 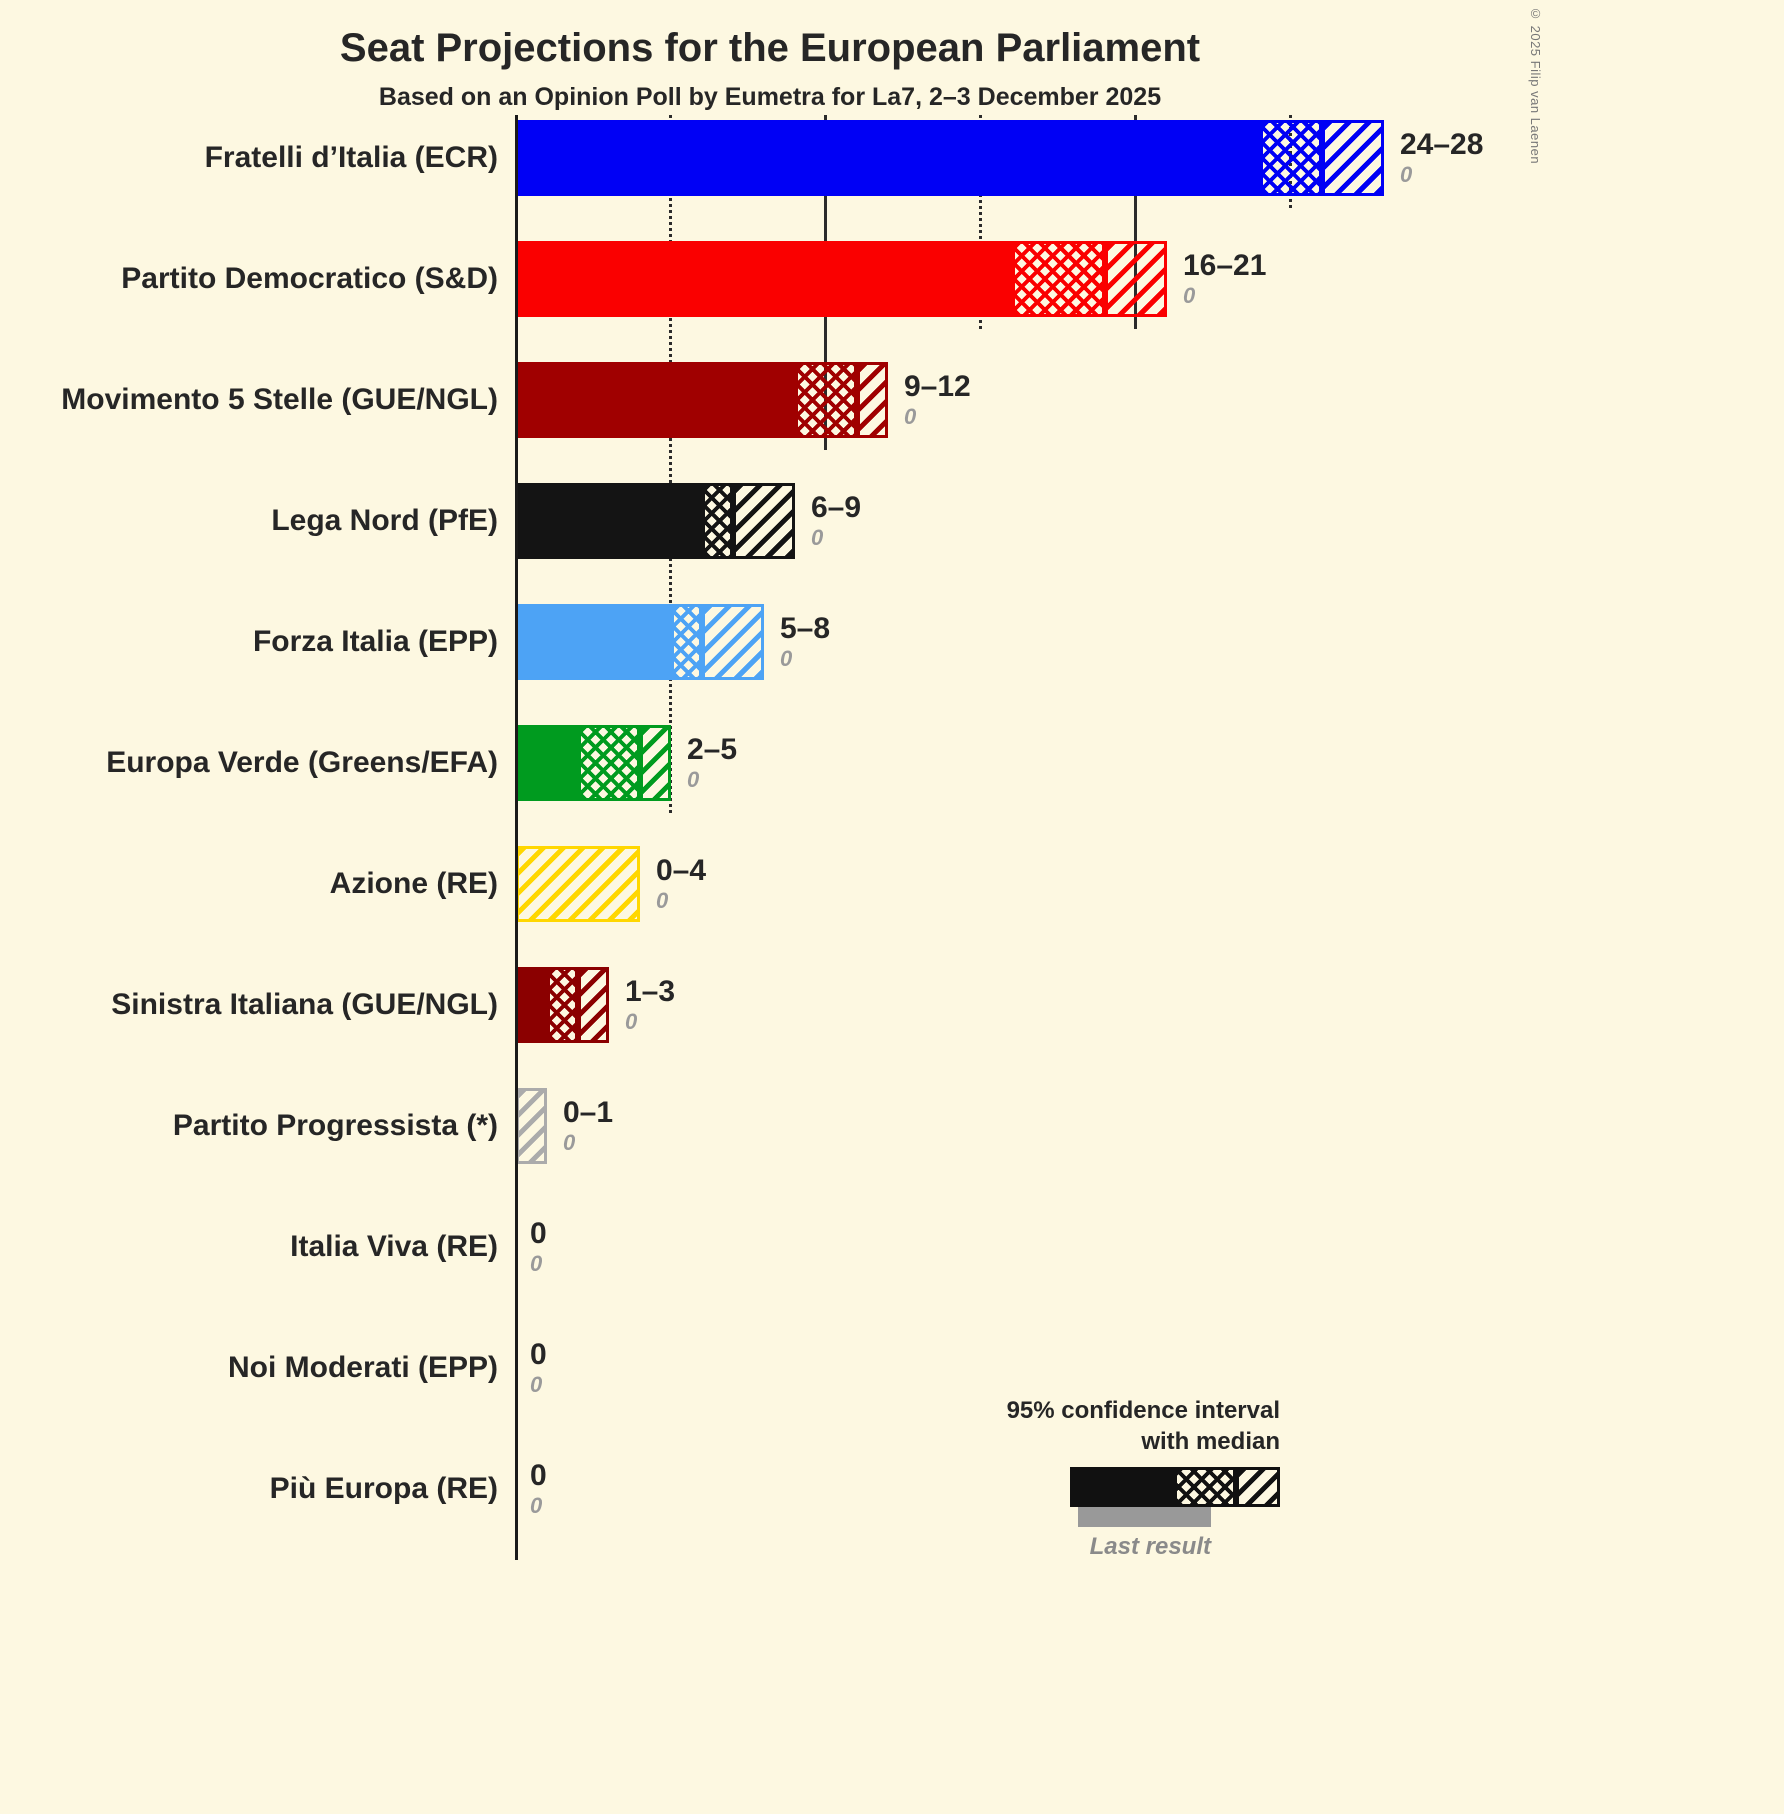 What do you see at coordinates (770, 1005) in the screenshot?
I see `party-row-8: Sinistra Italiana (GUE/NGL) 1–3 0` at bounding box center [770, 1005].